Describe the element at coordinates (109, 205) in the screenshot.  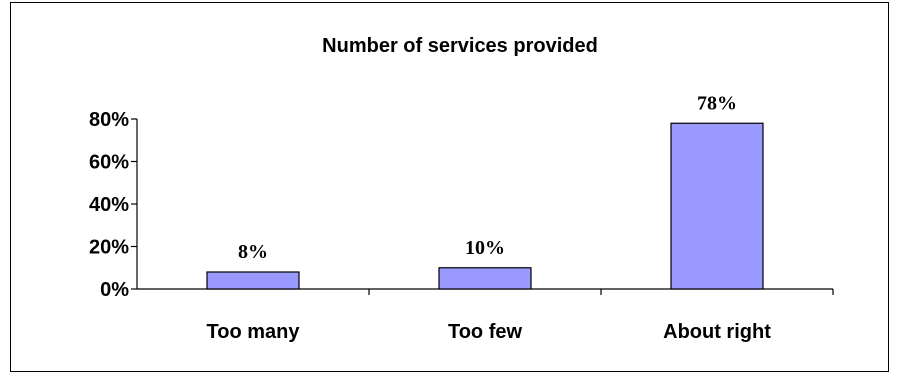
I see `y-tick-label: 40%` at that location.